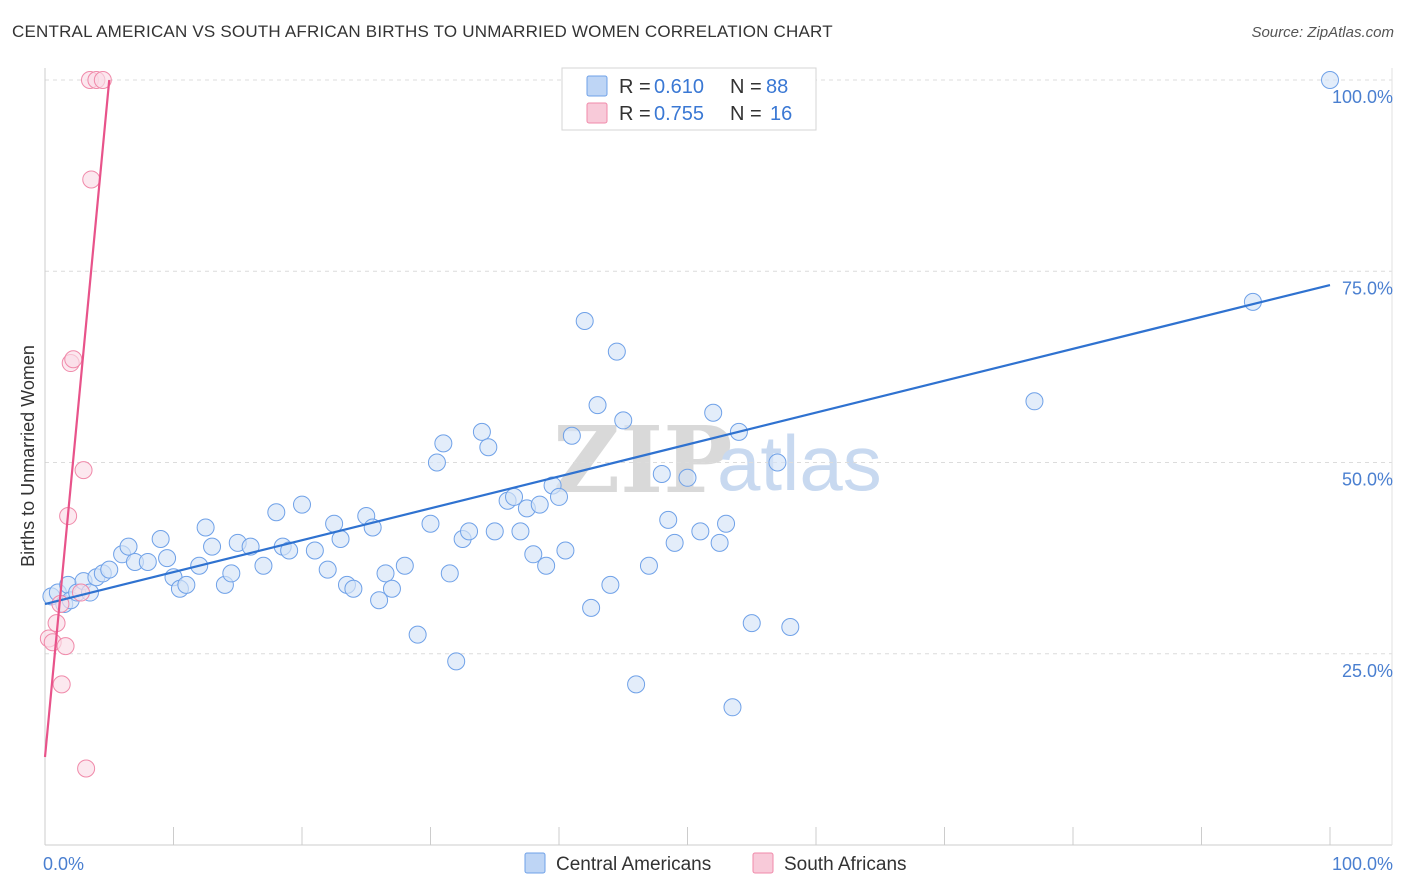 The image size is (1406, 892). What do you see at coordinates (77, 418) in the screenshot?
I see `south-africans-trend-line` at bounding box center [77, 418].